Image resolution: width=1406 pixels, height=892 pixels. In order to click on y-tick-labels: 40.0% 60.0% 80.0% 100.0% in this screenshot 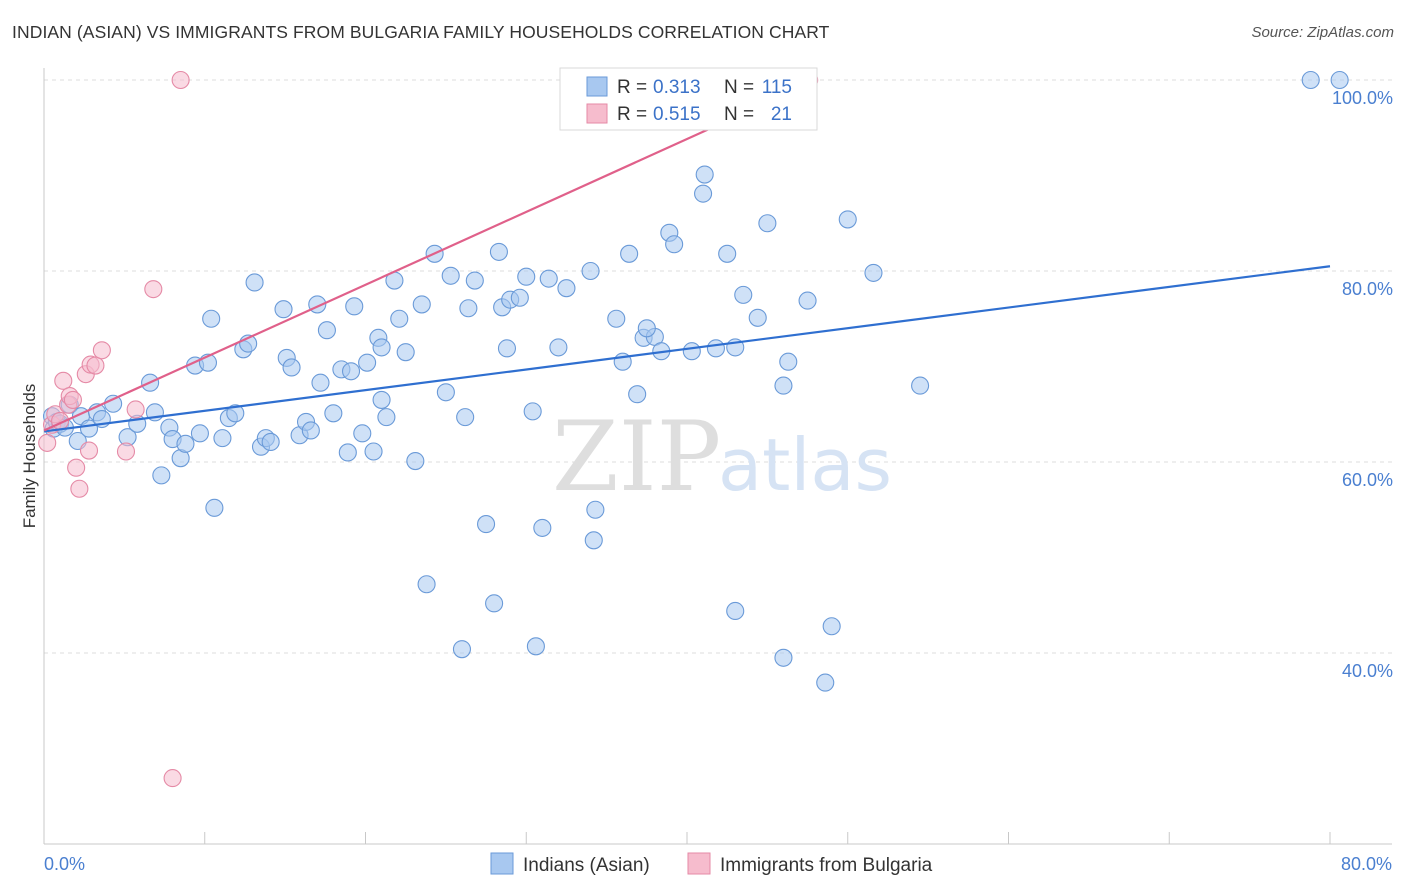, I will do `click(1362, 384)`.